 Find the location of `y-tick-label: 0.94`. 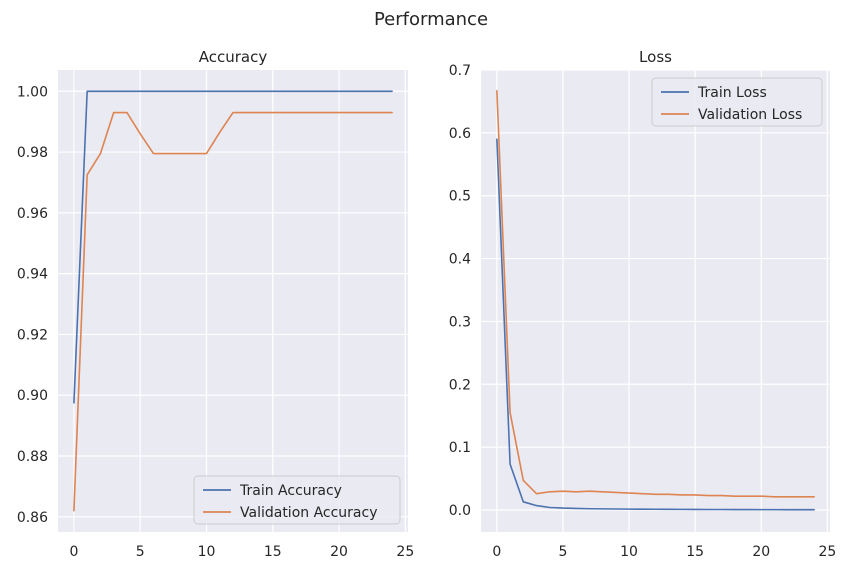

y-tick-label: 0.94 is located at coordinates (32, 275).